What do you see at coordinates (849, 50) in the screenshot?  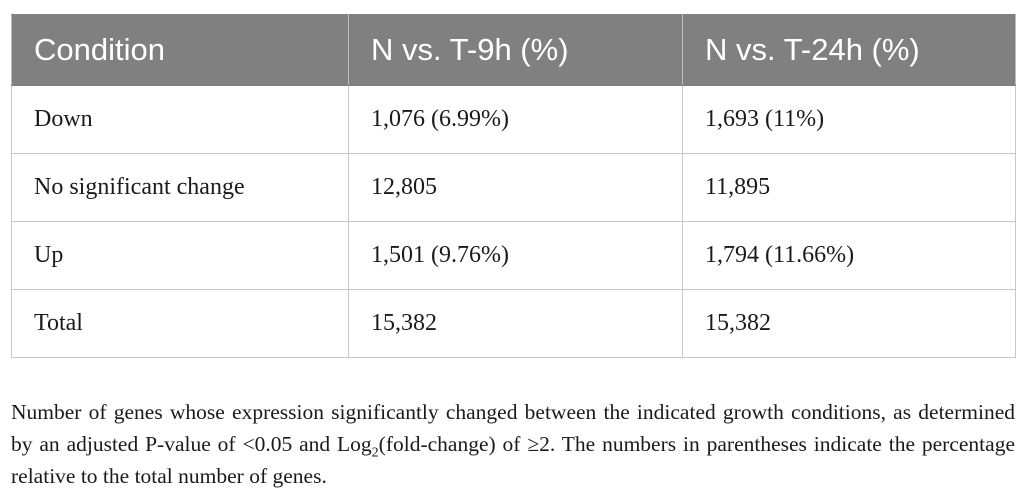 I see `header-n-vs-t24h: N vs. T-24h (%)` at bounding box center [849, 50].